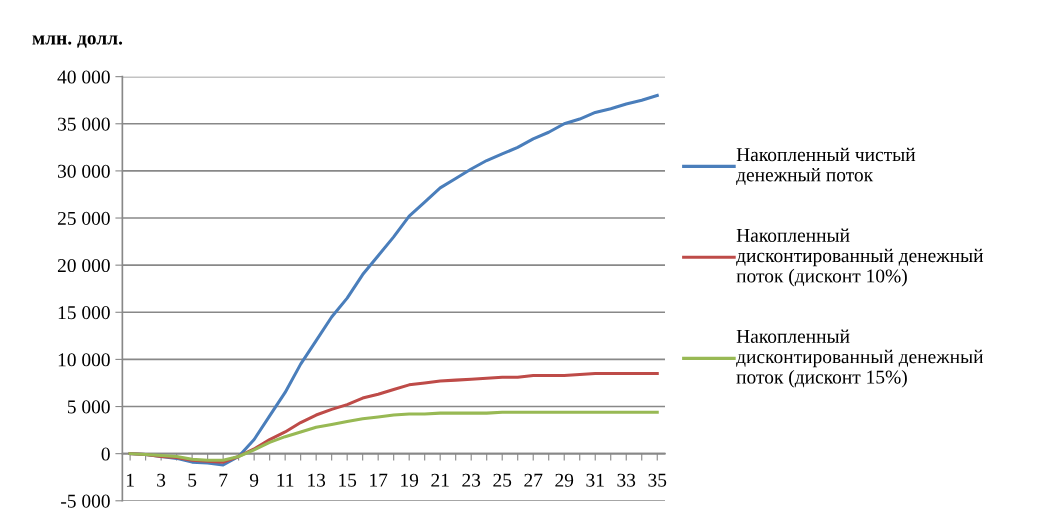 The image size is (1064, 511). I want to click on y-tick-label: 35 000, so click(84, 124).